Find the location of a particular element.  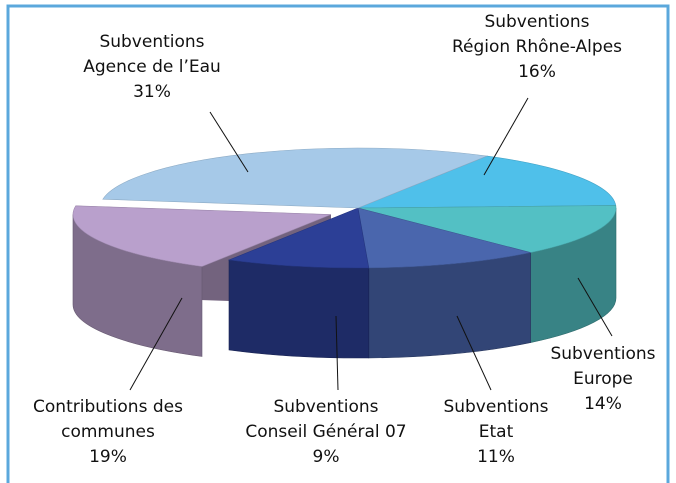

value-label: 9% is located at coordinates (326, 457).